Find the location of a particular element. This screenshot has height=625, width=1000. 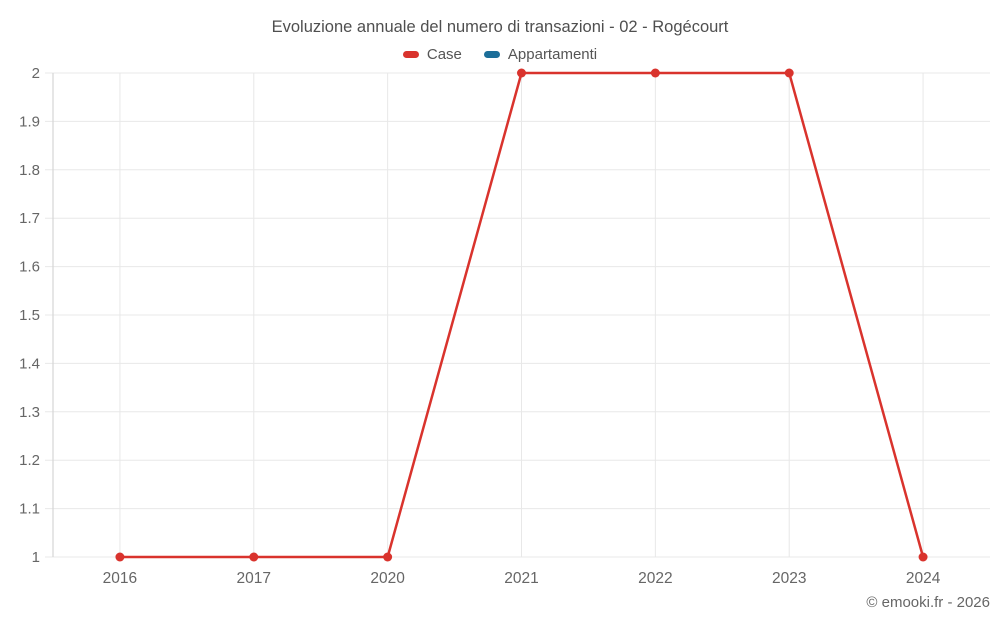

x-tick-label: 2017 is located at coordinates (254, 578).